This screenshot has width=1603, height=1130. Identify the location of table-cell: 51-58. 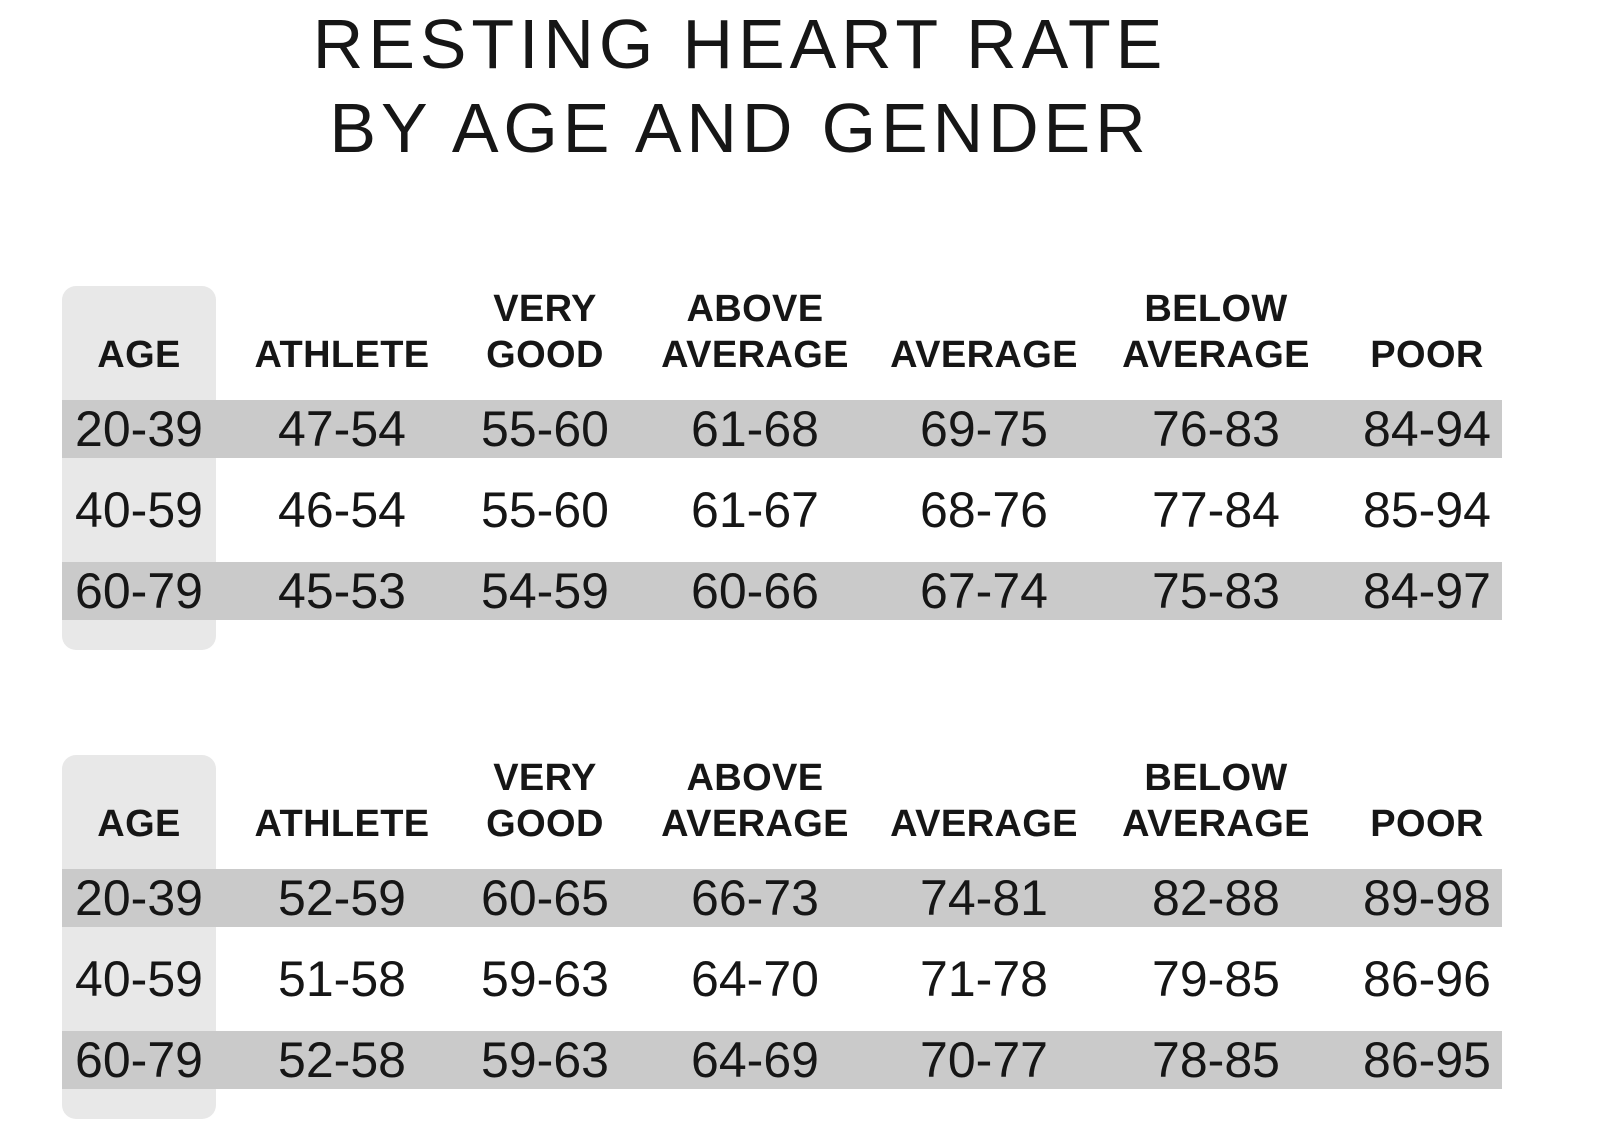
(342, 979).